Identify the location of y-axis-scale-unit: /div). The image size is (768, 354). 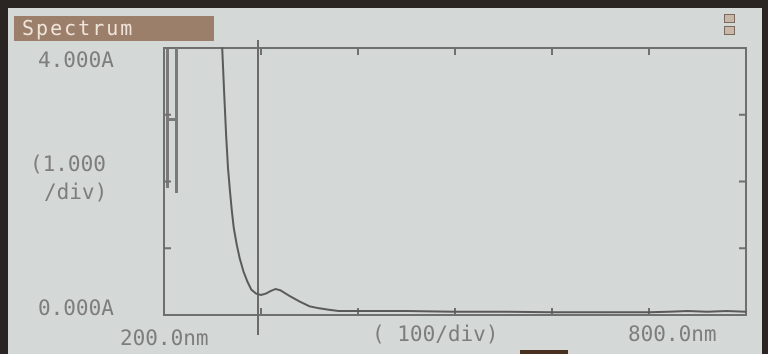
(76, 192).